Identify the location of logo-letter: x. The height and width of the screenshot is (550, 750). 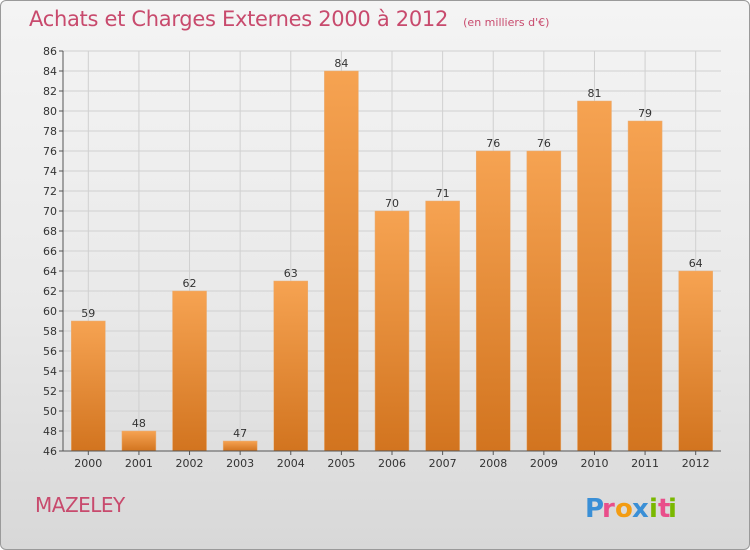
(640, 509).